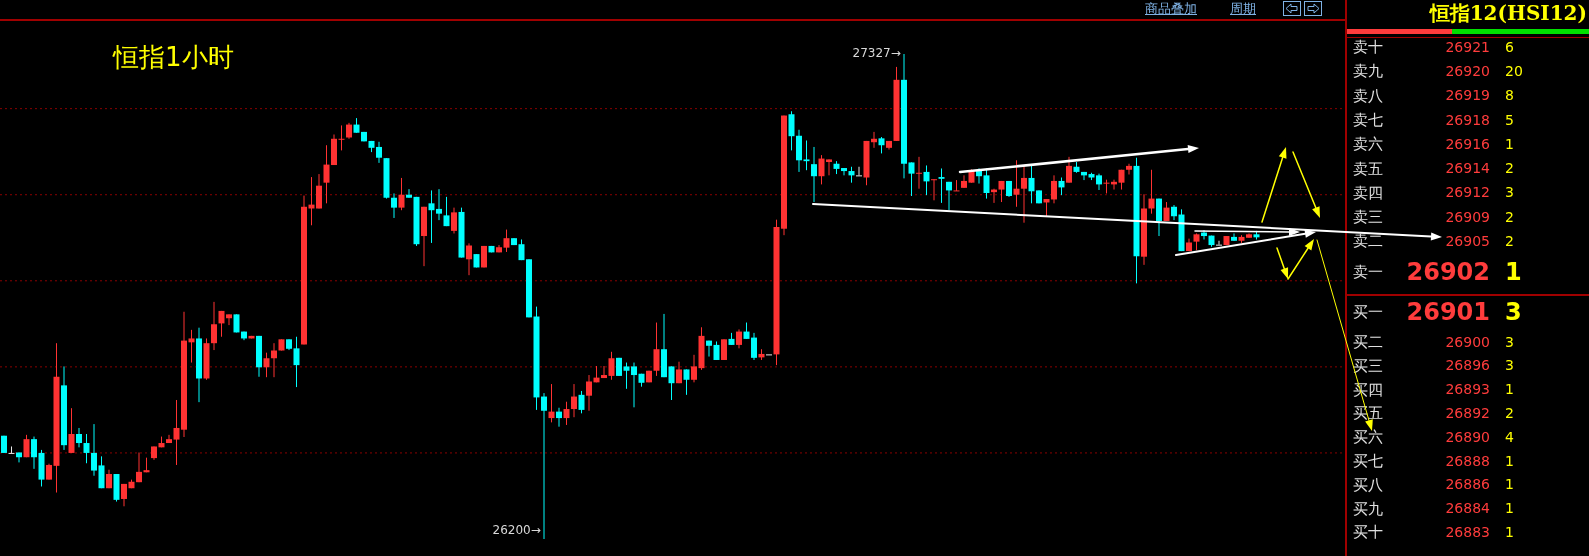 The height and width of the screenshot is (556, 1589). Describe the element at coordinates (1509, 95) in the screenshot. I see `data-label: 8` at that location.